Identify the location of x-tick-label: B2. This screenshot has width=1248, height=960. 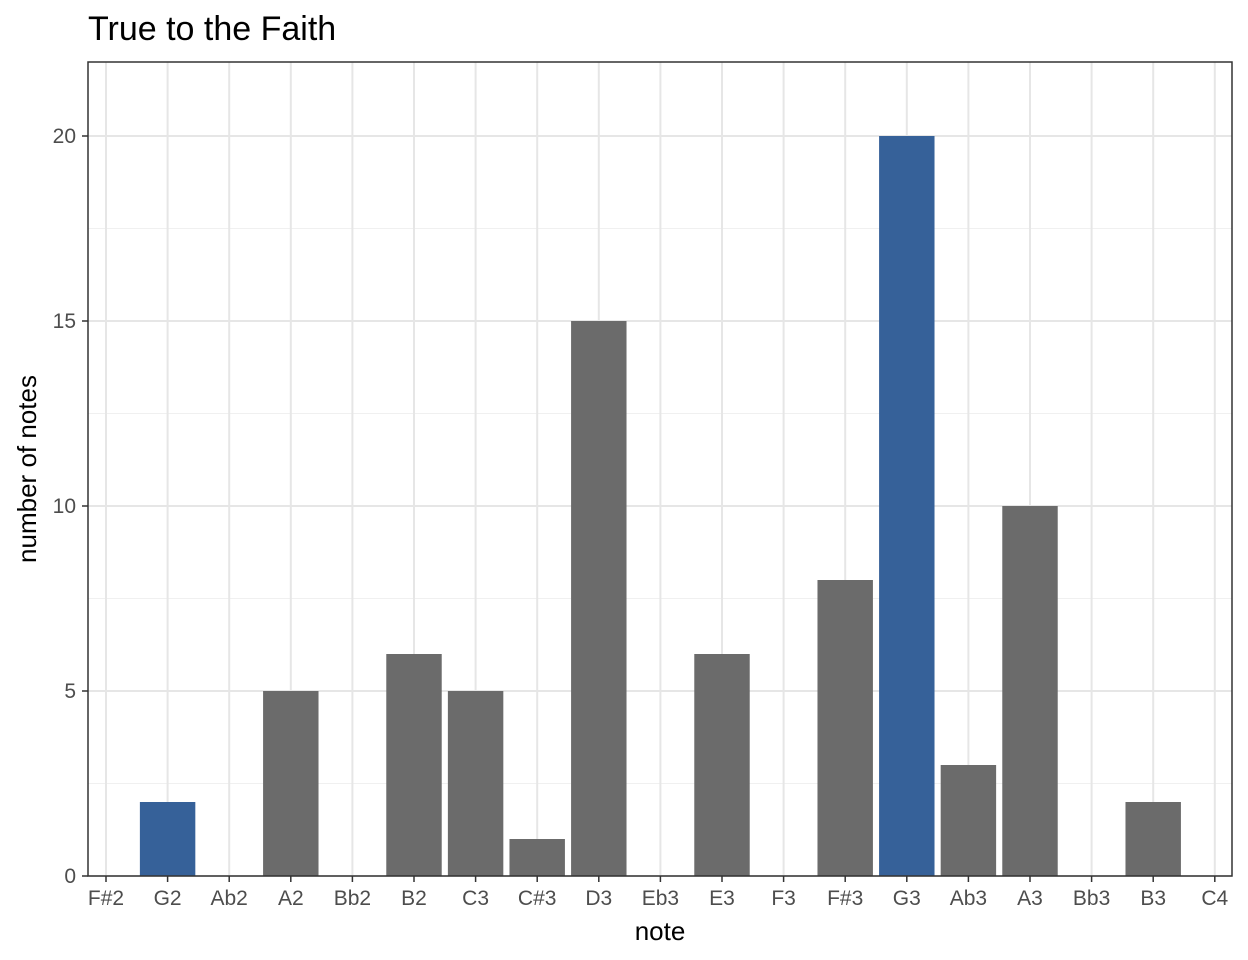
(414, 898).